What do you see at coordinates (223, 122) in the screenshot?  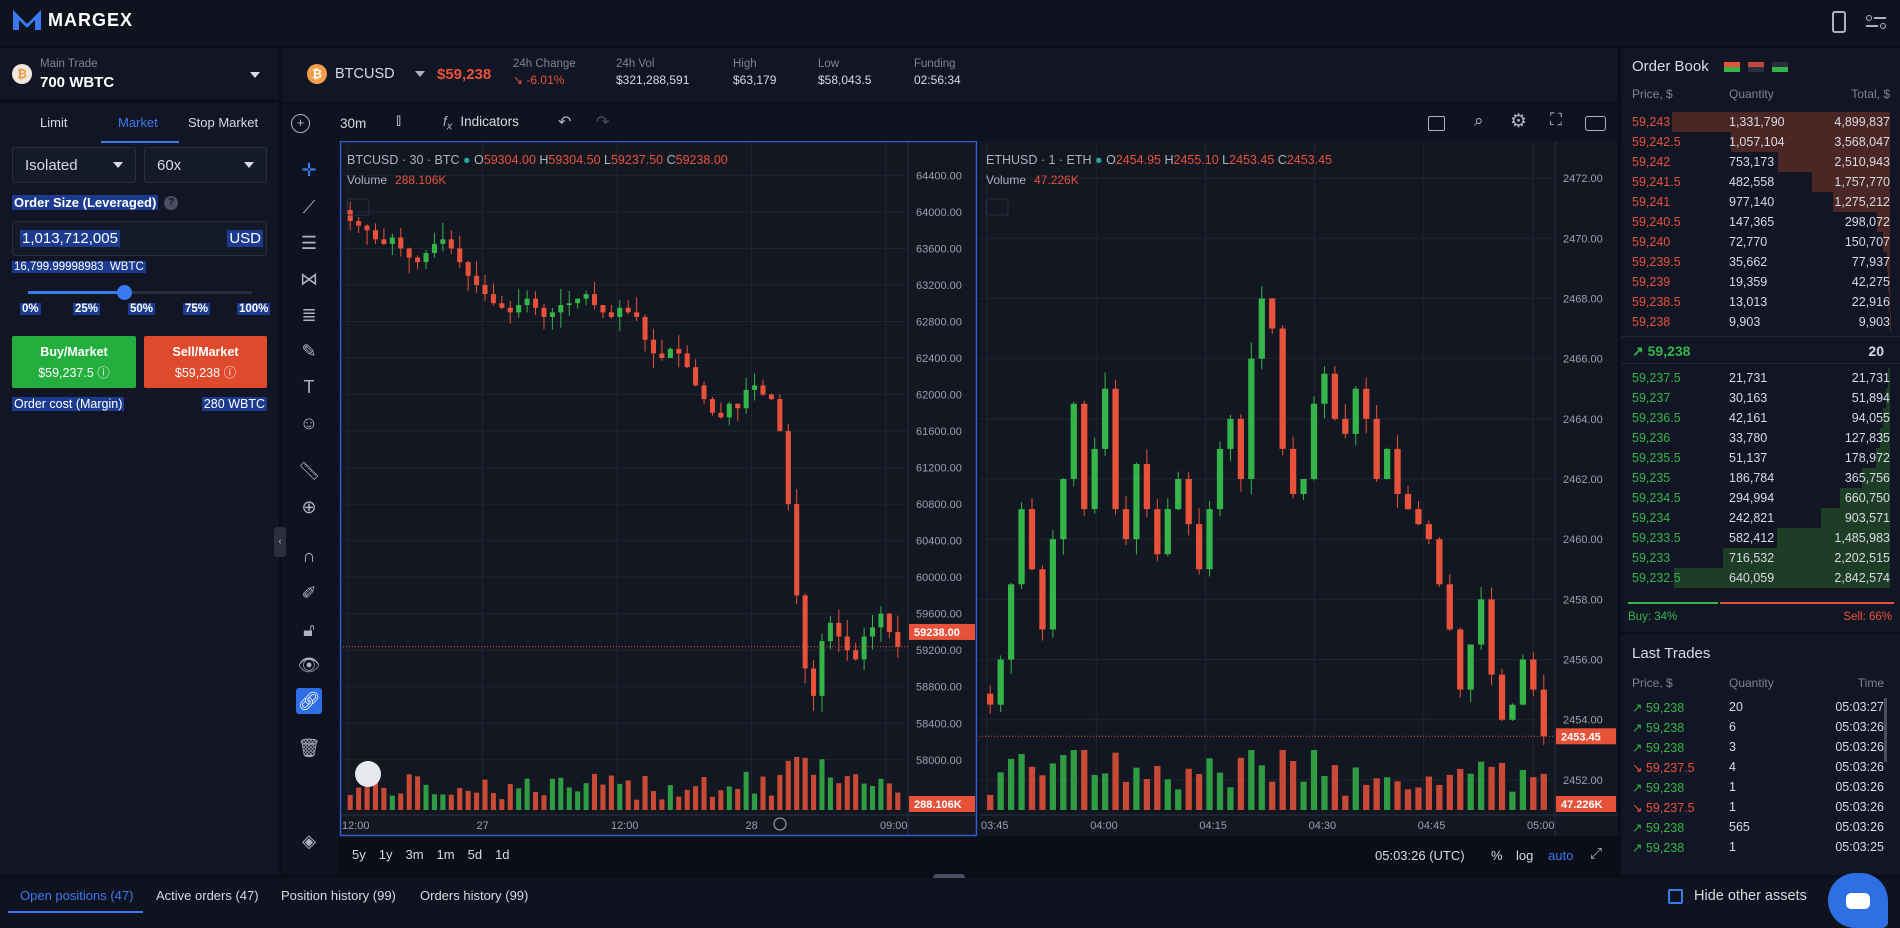 I see `tab-stop-market: Stop Market` at bounding box center [223, 122].